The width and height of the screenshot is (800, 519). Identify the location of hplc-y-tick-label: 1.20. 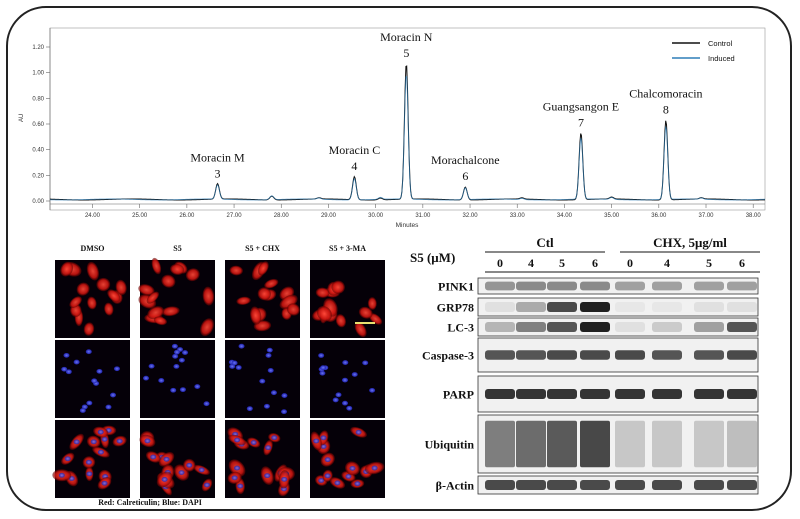
(38, 48).